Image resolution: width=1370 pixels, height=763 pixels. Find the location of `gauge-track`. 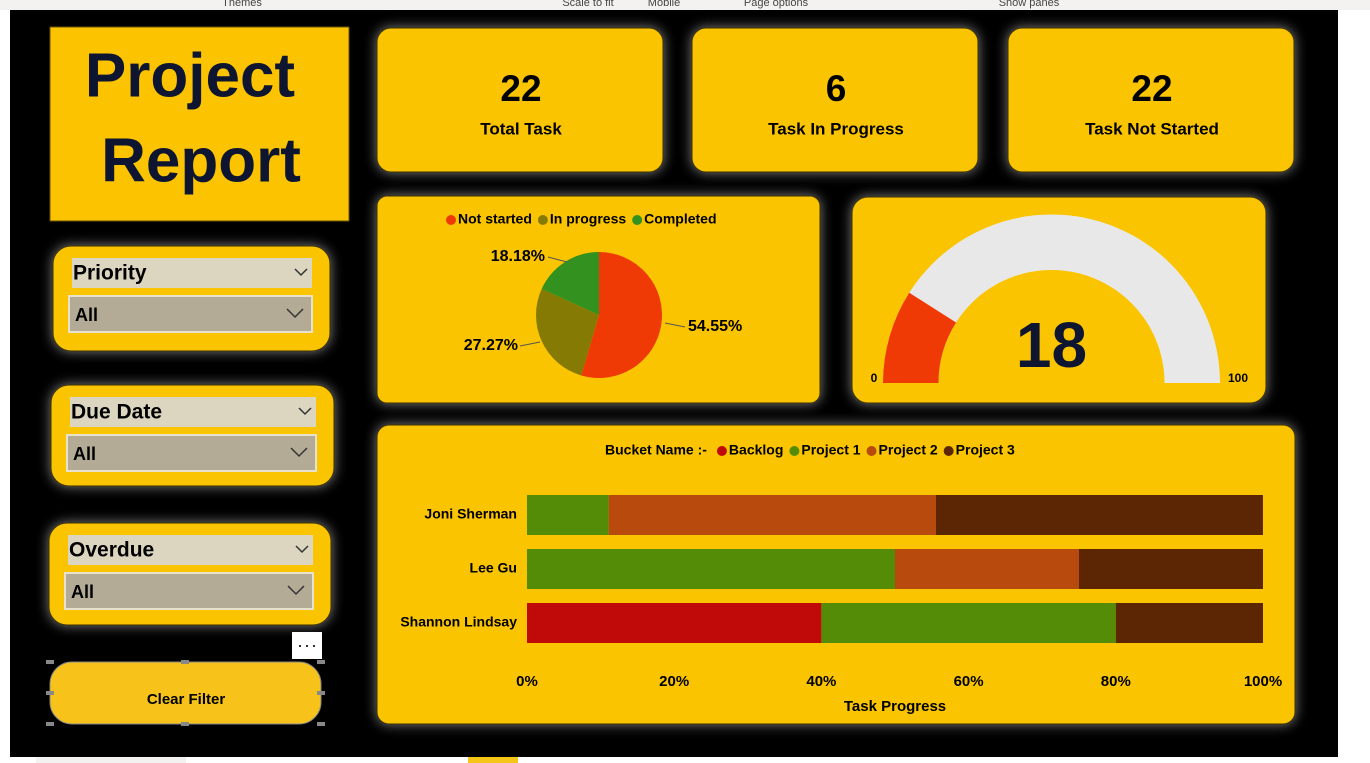

gauge-track is located at coordinates (1051, 298).